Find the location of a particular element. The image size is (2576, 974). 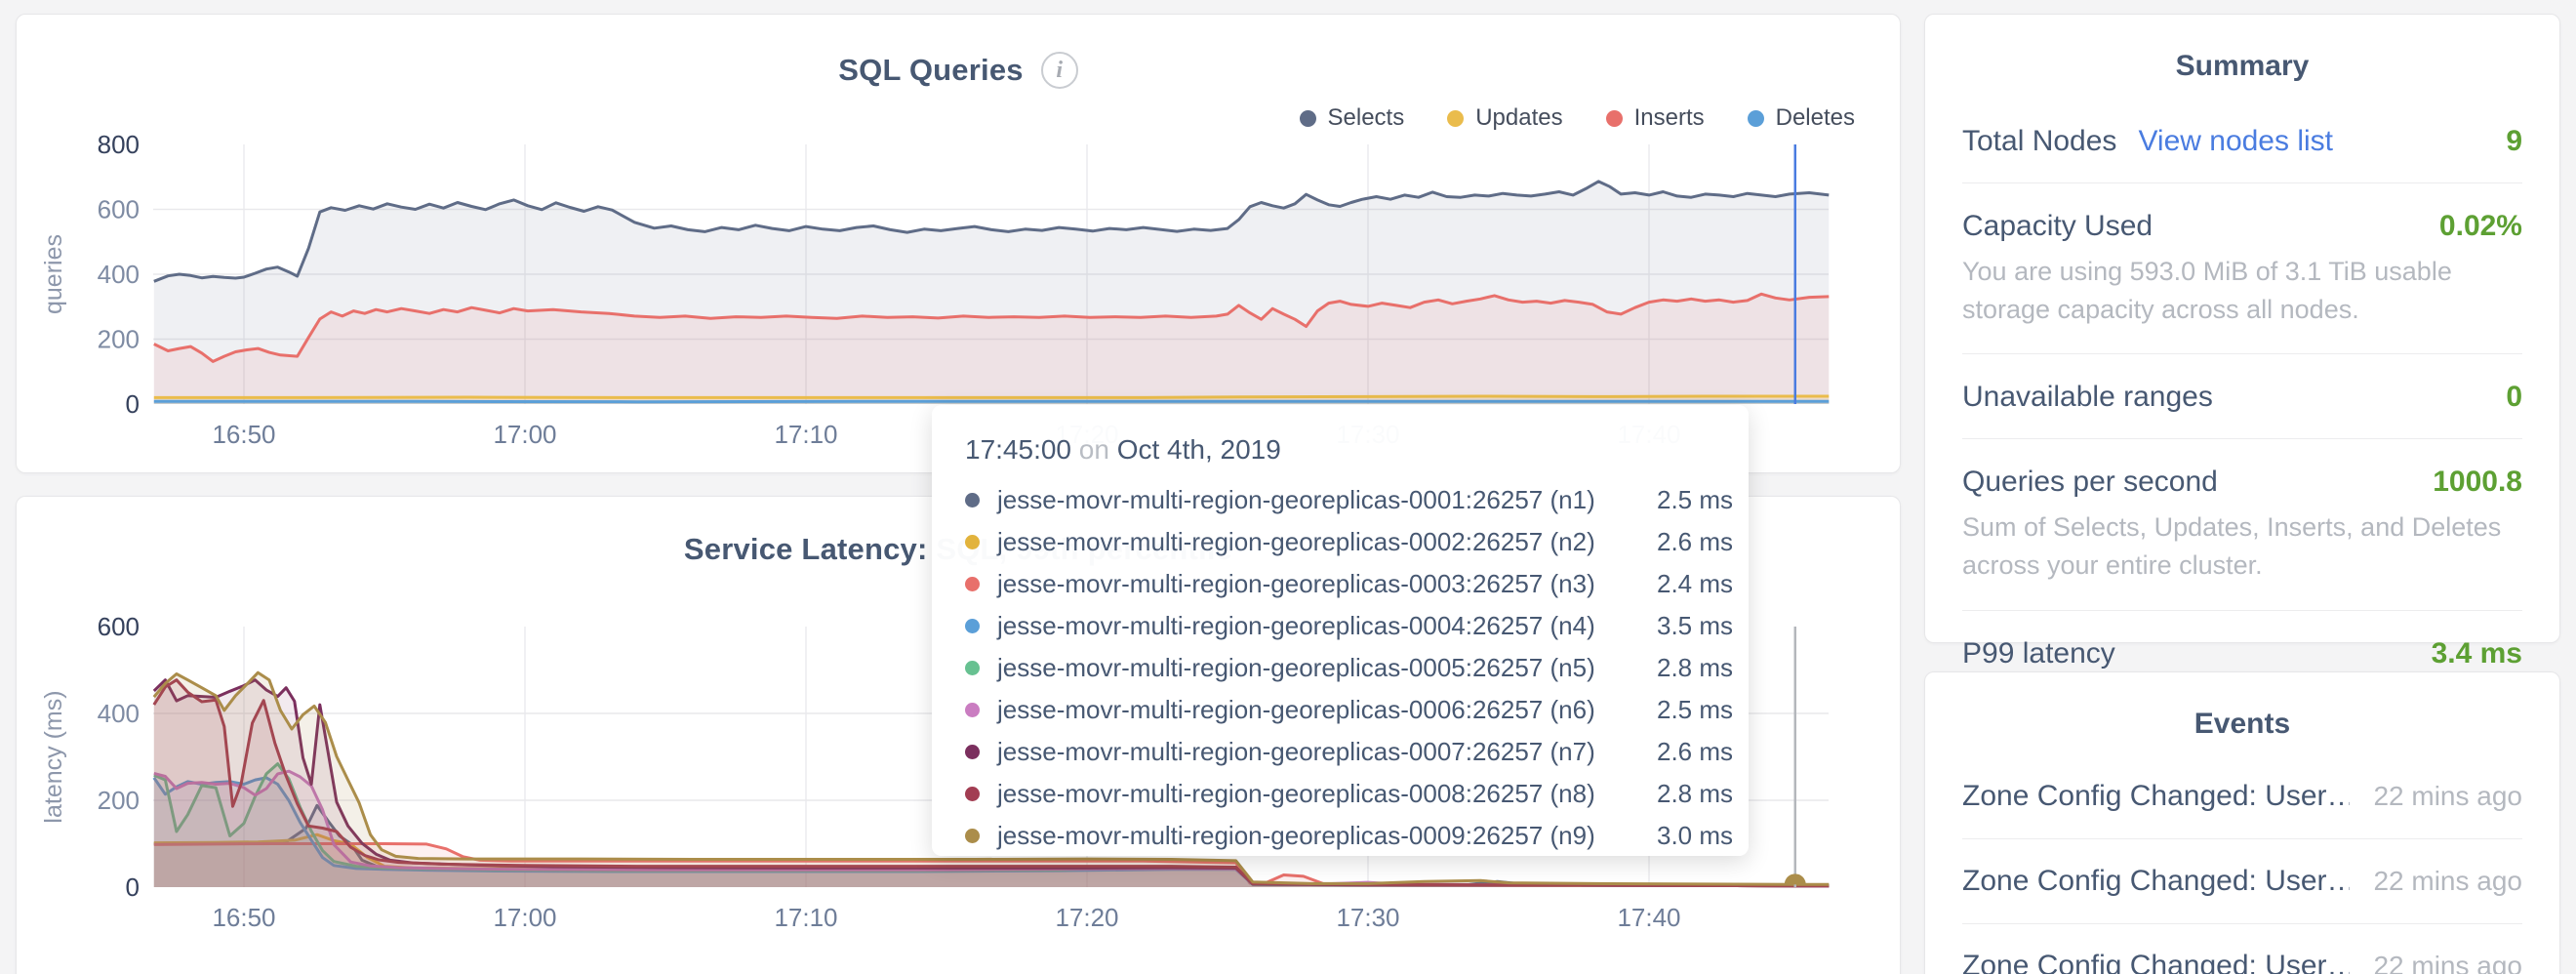

summary-label: P99 latency is located at coordinates (2039, 653).